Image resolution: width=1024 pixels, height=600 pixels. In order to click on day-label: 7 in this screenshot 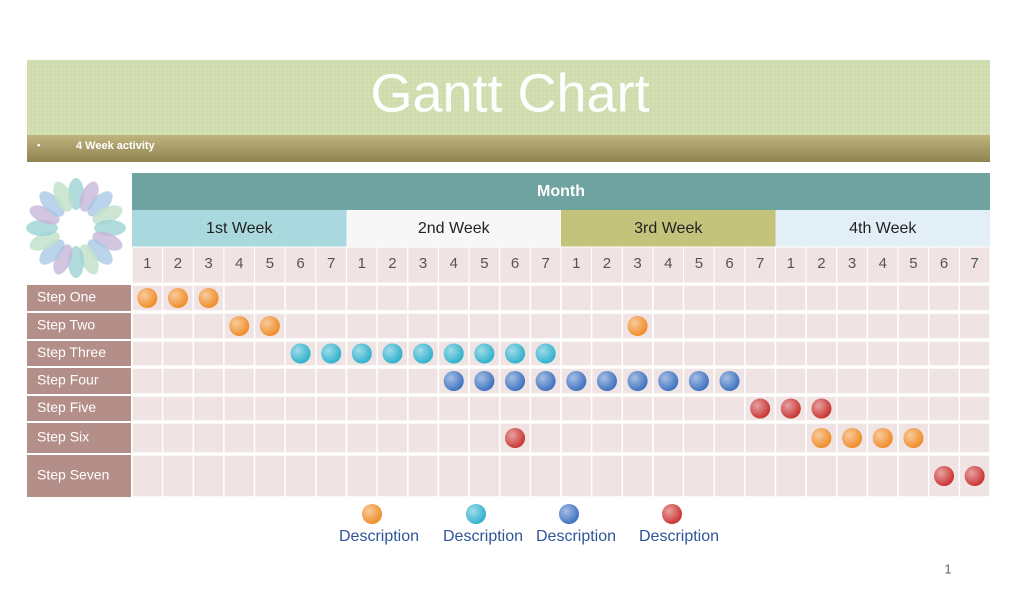, I will do `click(331, 263)`.